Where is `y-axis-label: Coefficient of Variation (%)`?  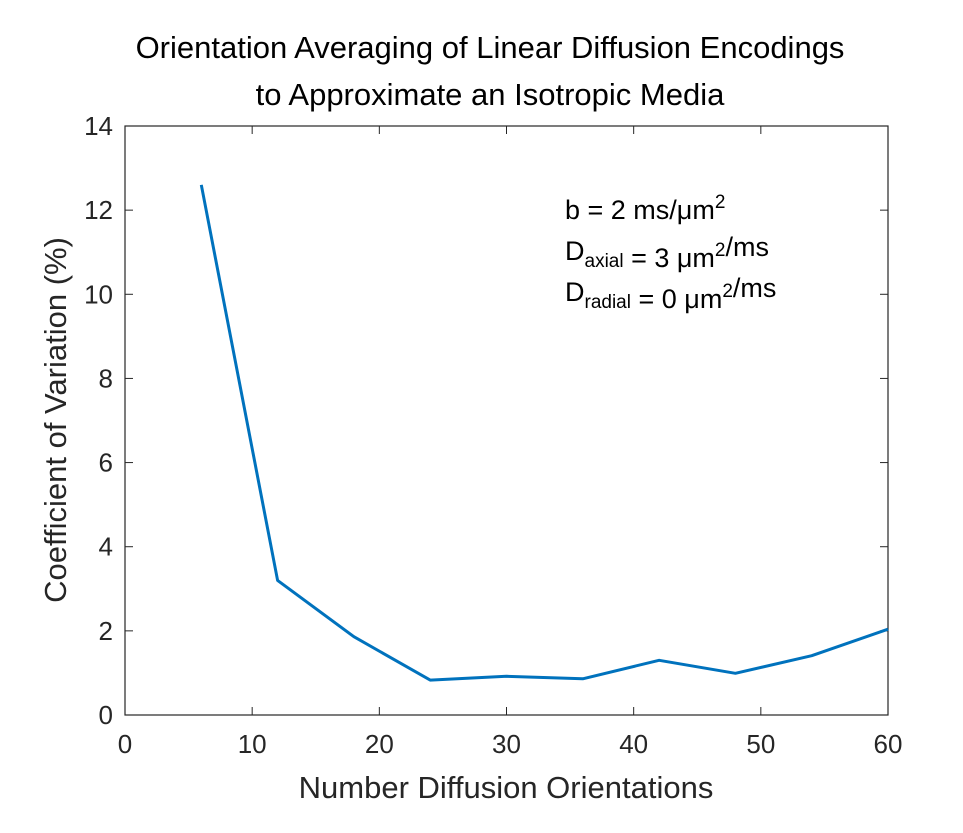 y-axis-label: Coefficient of Variation (%) is located at coordinates (55, 420).